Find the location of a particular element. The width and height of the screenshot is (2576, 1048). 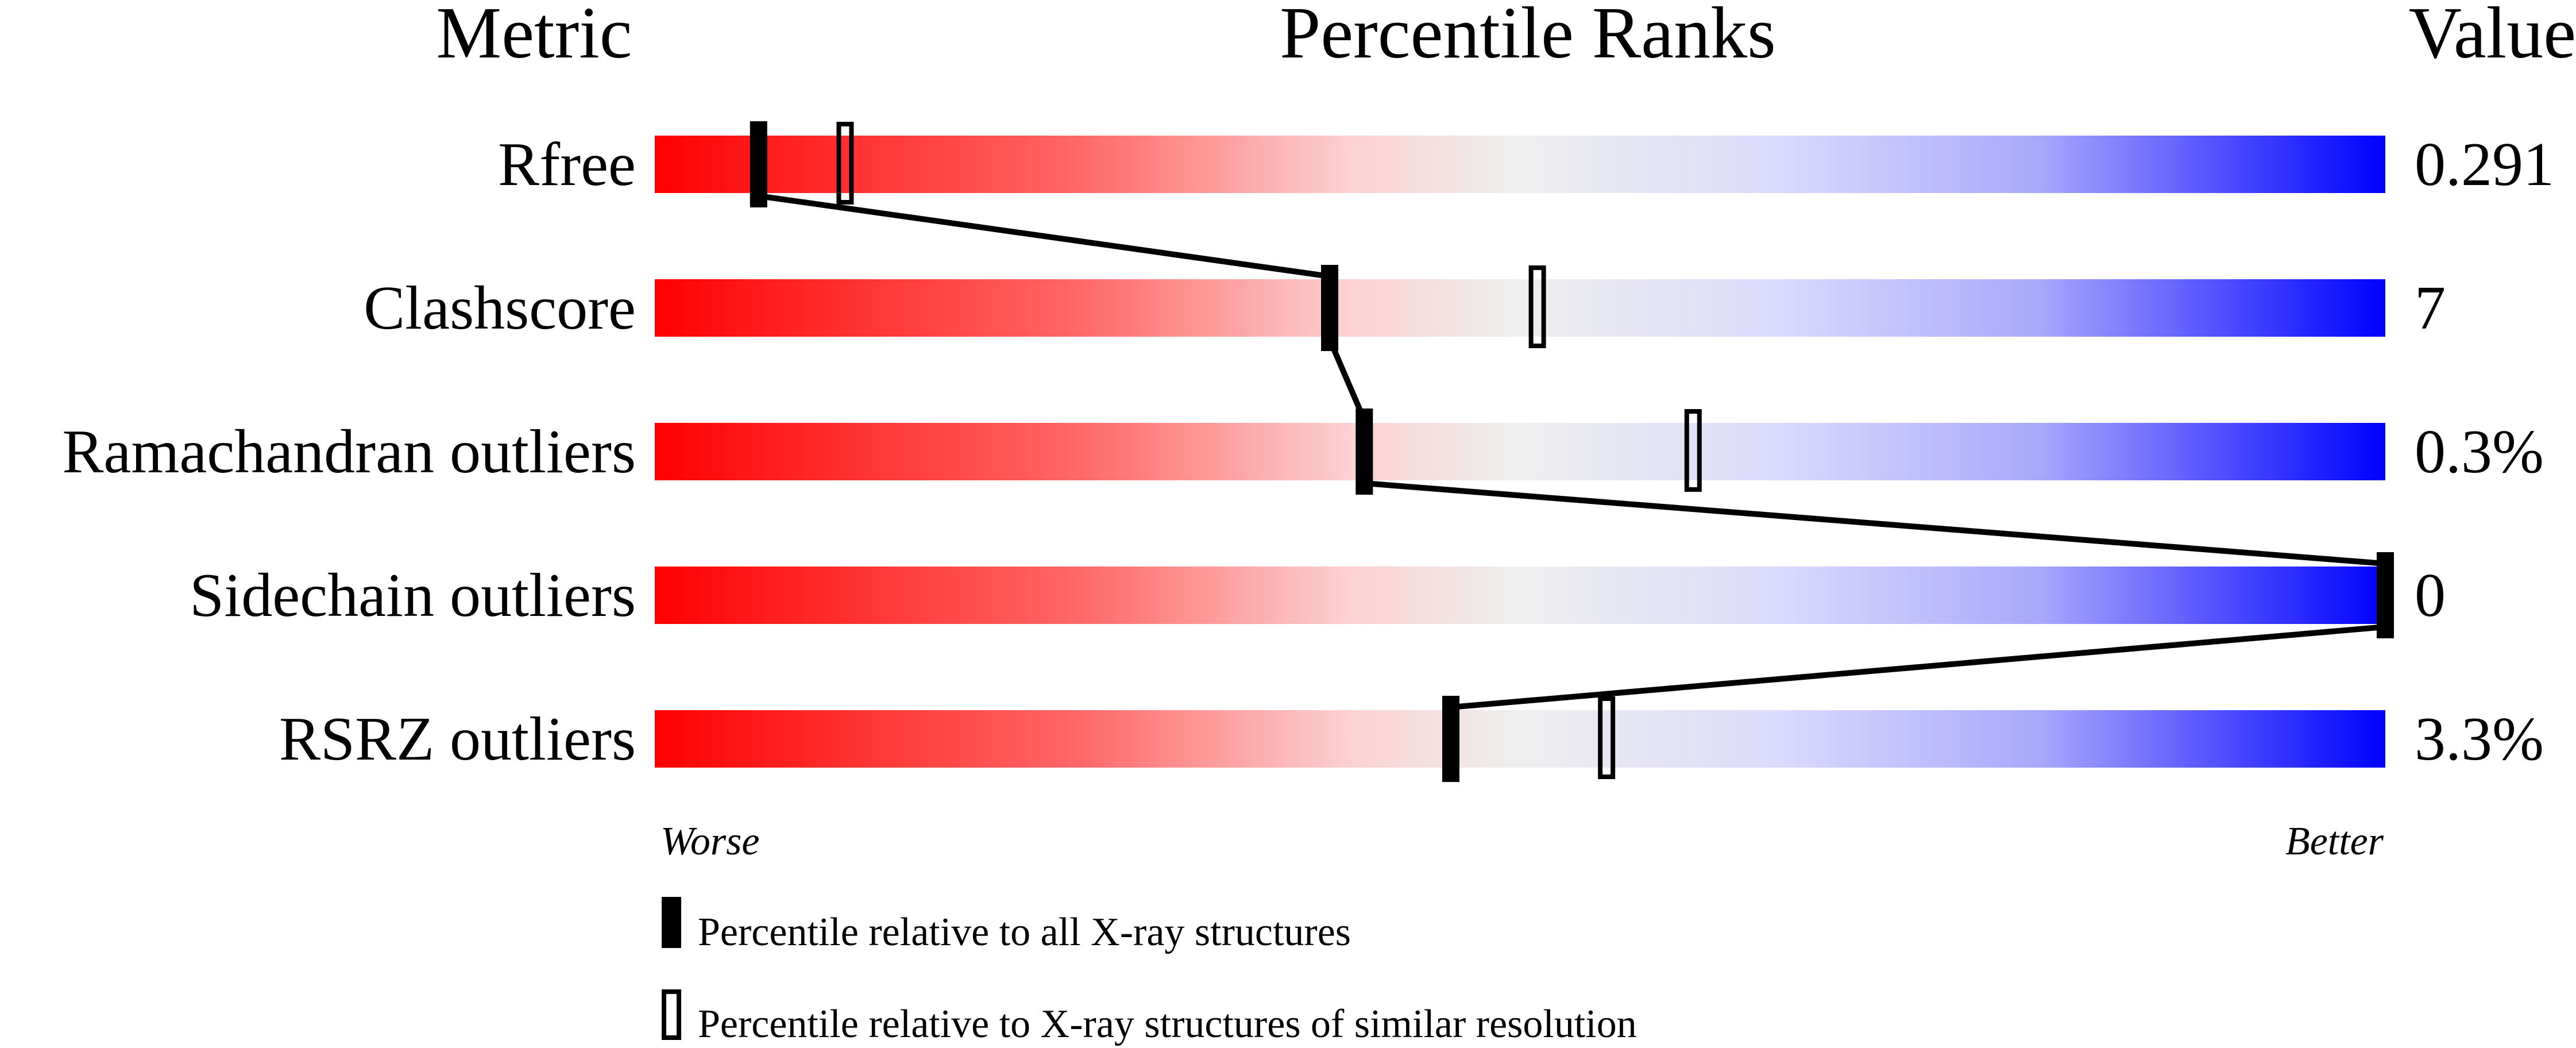

metric-row: Ramachandran outliers 0.3% is located at coordinates (1303, 452).